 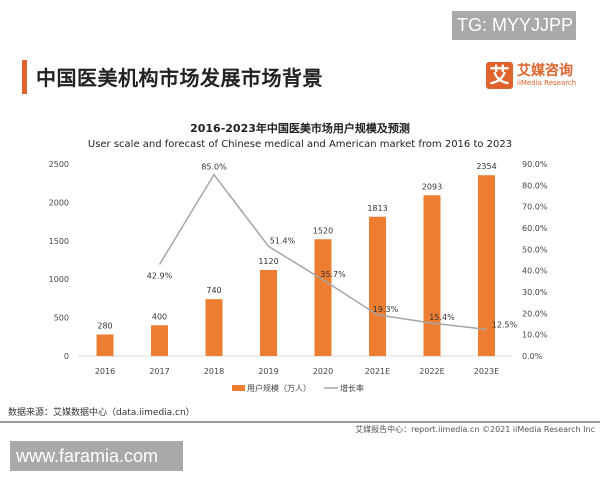 What do you see at coordinates (377, 371) in the screenshot?
I see `x-tick-label: 2021E` at bounding box center [377, 371].